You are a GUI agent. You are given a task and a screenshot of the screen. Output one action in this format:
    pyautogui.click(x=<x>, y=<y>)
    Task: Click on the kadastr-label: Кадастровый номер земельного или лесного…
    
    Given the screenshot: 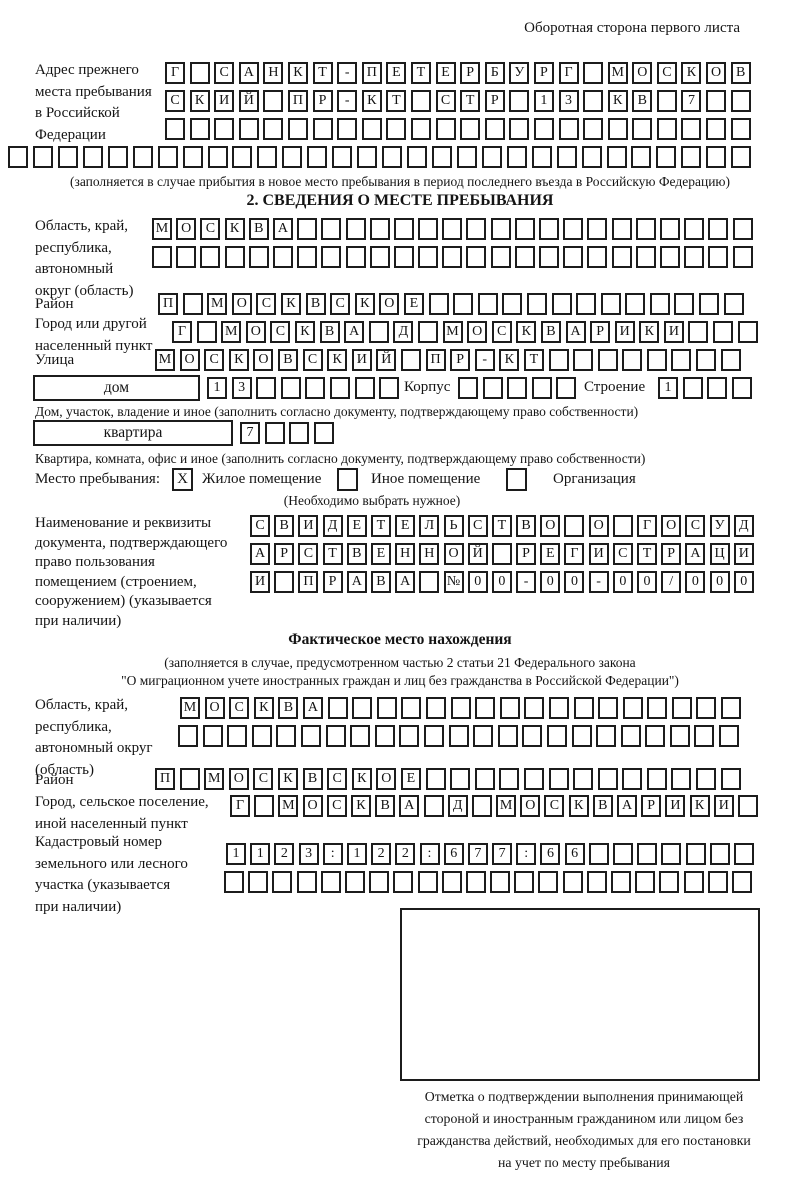 What is the action you would take?
    pyautogui.click(x=111, y=874)
    